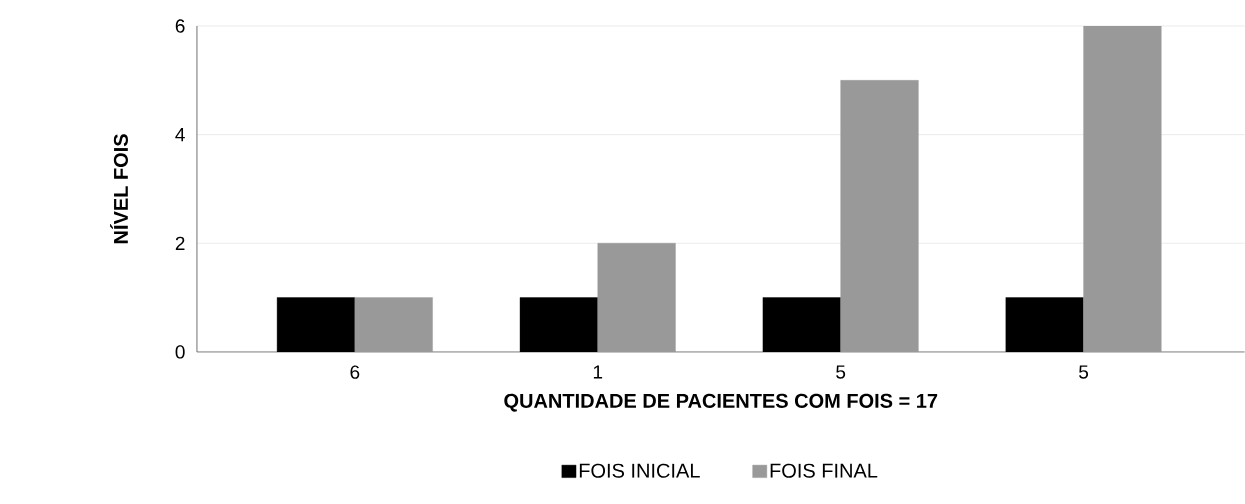 The height and width of the screenshot is (504, 1245). Describe the element at coordinates (639, 470) in the screenshot. I see `legend-label: FOIS INICIAL` at that location.